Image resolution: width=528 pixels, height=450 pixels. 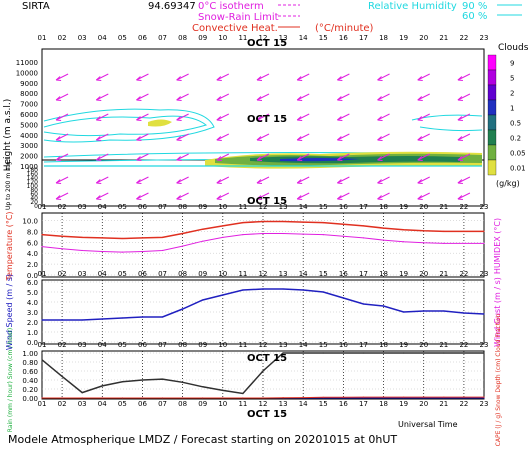 What do you see at coordinates (30, 221) in the screenshot?
I see `y-tick-label: 10.0` at bounding box center [30, 221].